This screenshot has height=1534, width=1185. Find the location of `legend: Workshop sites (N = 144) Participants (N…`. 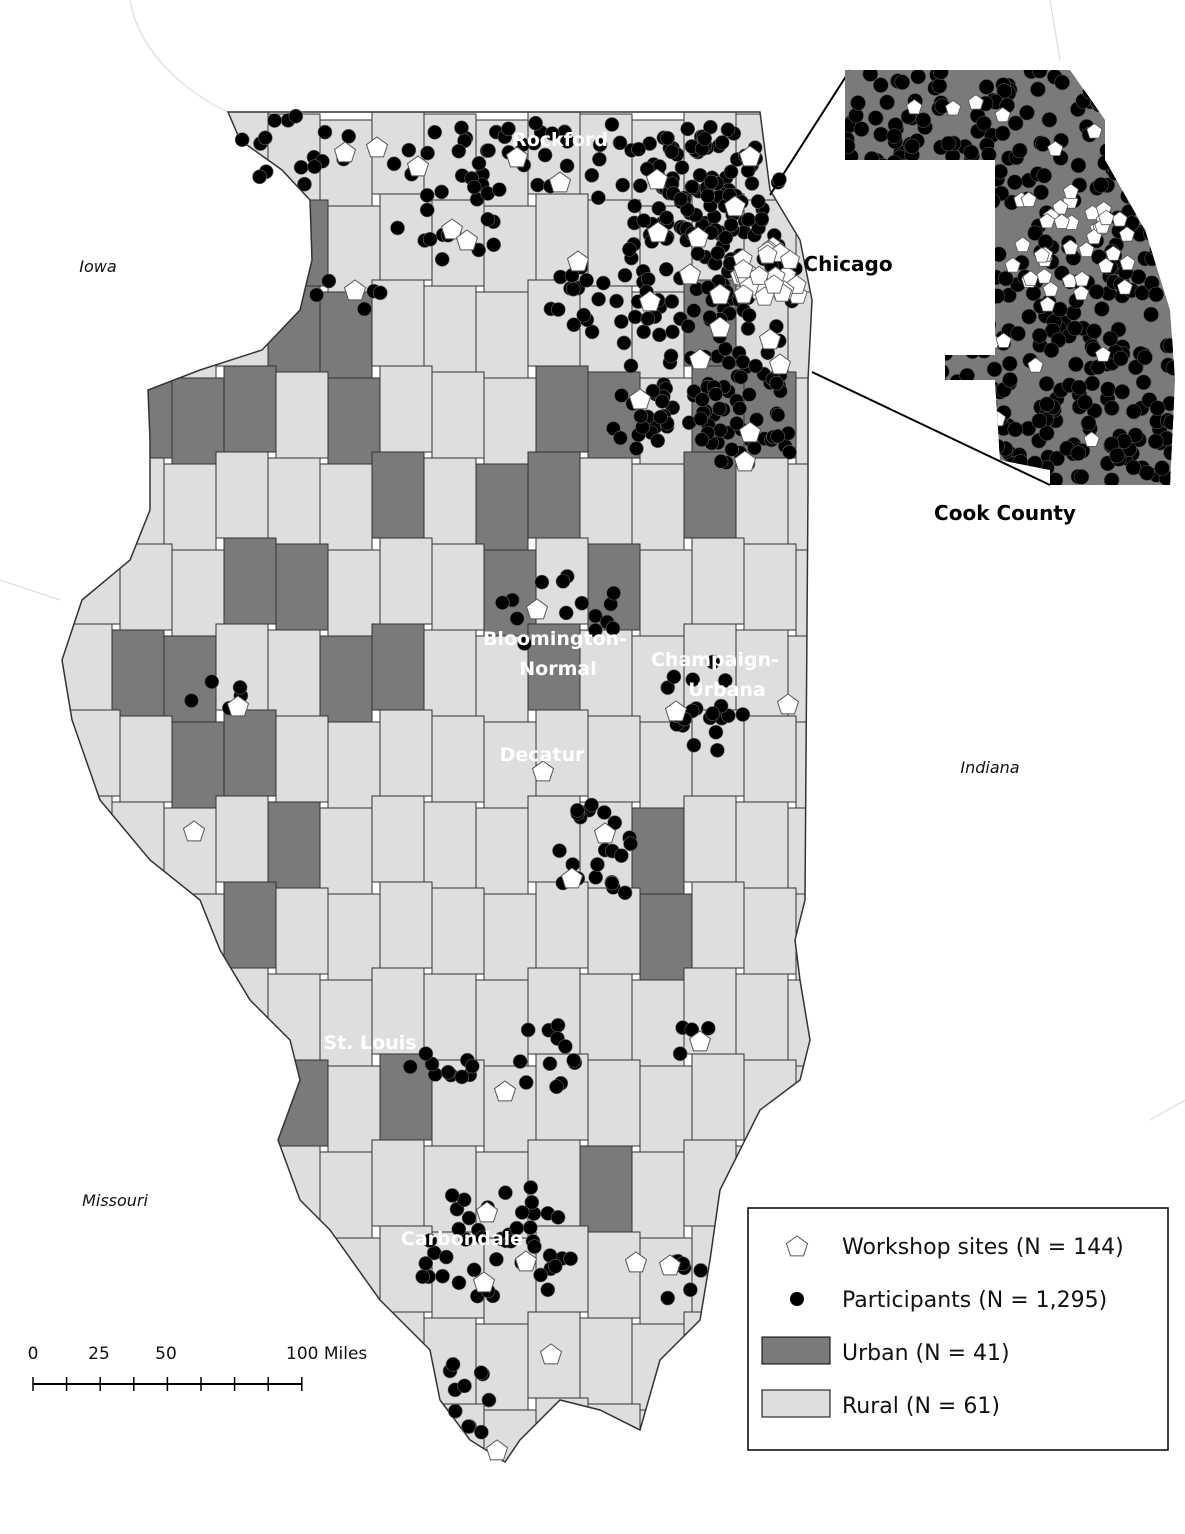

legend: Workshop sites (N = 144) Participants (N… is located at coordinates (958, 1329).